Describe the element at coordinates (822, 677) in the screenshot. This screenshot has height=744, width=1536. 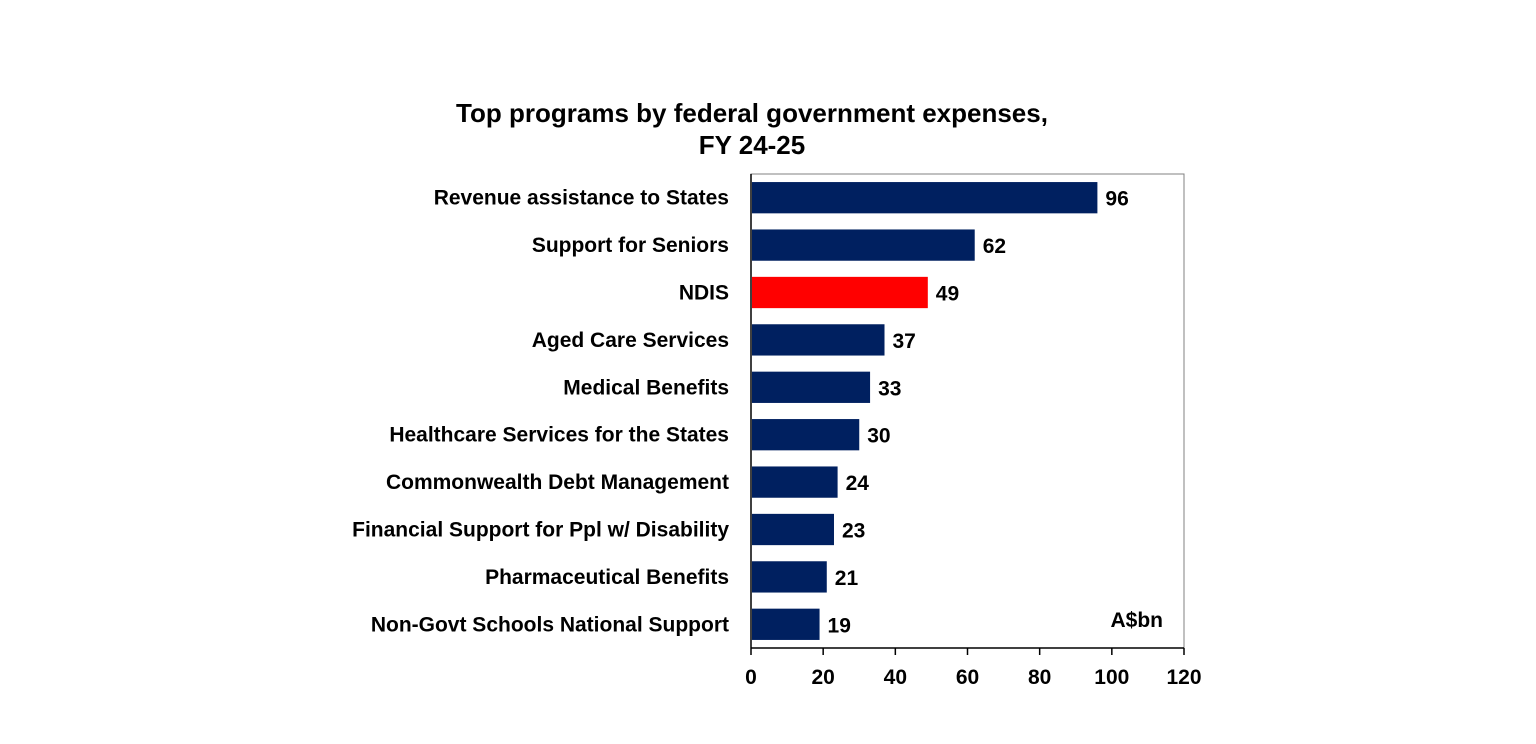
I see `x-tick-label-20: 20` at that location.